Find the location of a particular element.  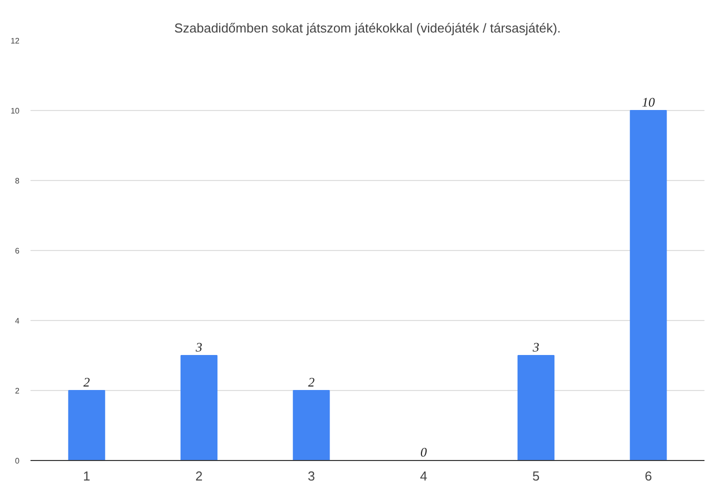

y-tick-label: 10 is located at coordinates (15, 111).